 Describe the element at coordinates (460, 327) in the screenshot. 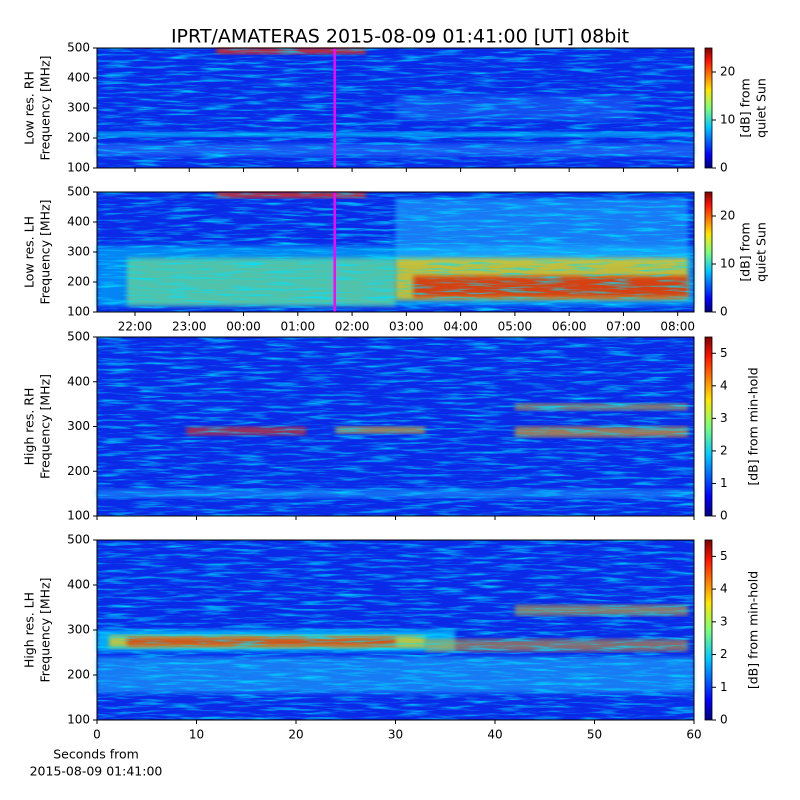

I see `x-tick-label: 04:00` at that location.